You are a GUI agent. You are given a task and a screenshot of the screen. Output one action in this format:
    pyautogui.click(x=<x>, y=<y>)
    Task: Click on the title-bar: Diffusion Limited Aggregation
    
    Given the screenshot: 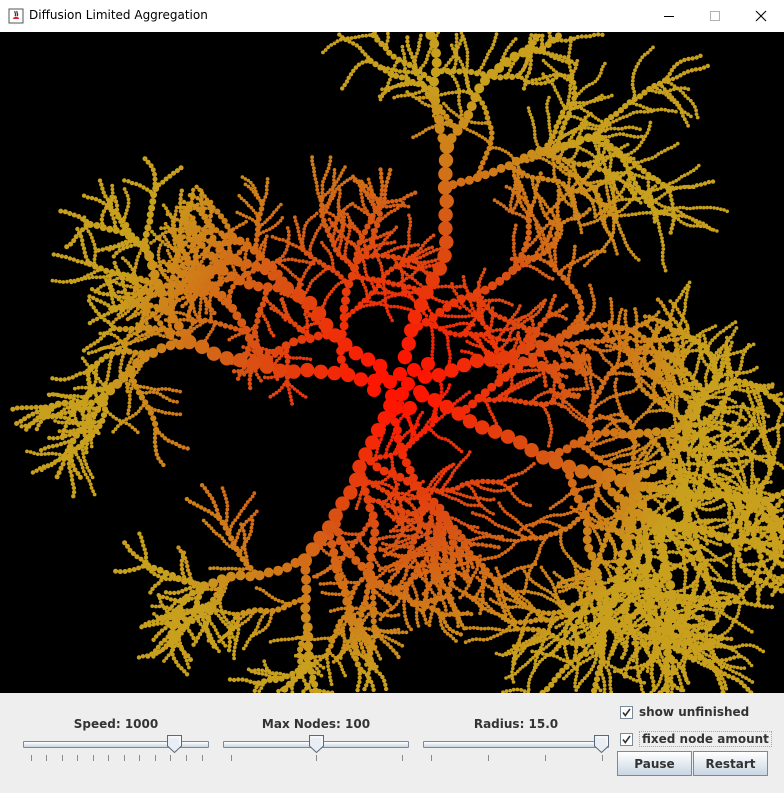 What is the action you would take?
    pyautogui.click(x=392, y=16)
    